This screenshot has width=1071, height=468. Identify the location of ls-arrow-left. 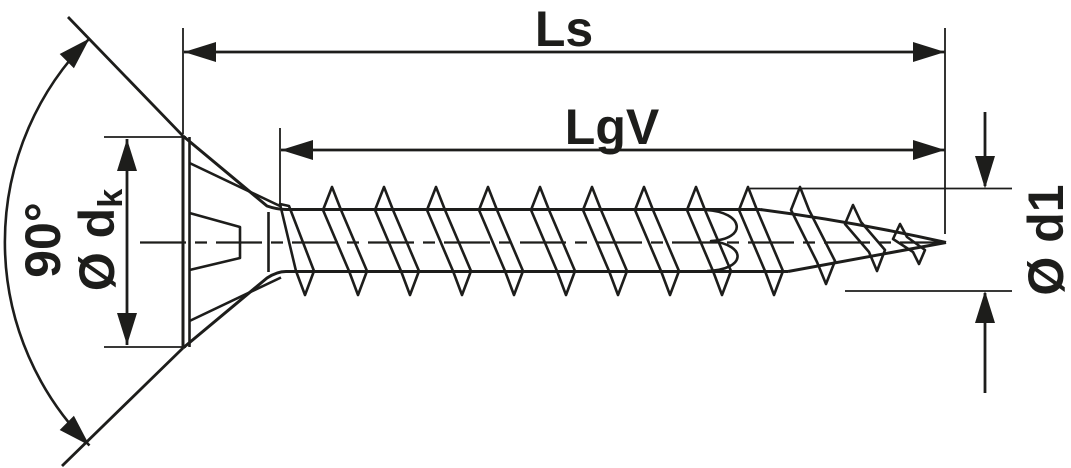
(200, 52).